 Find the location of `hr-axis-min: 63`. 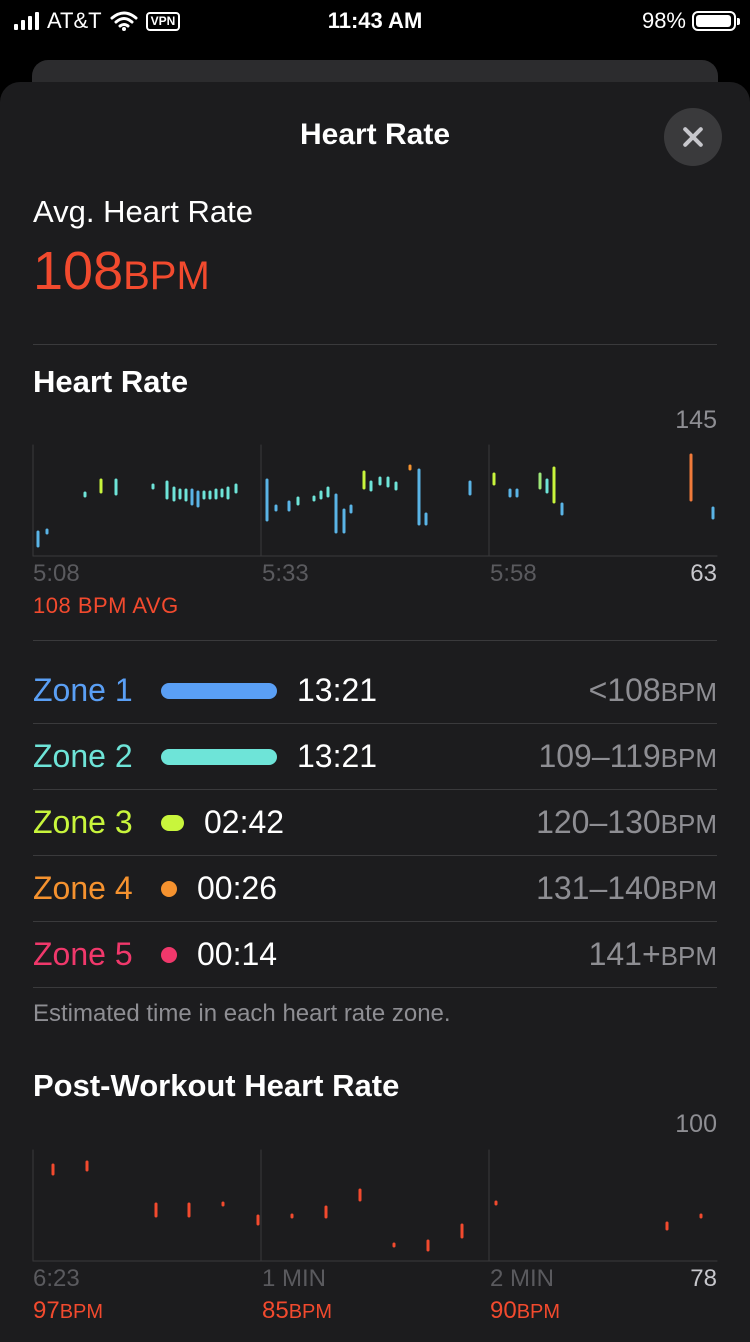

hr-axis-min: 63 is located at coordinates (703, 573).